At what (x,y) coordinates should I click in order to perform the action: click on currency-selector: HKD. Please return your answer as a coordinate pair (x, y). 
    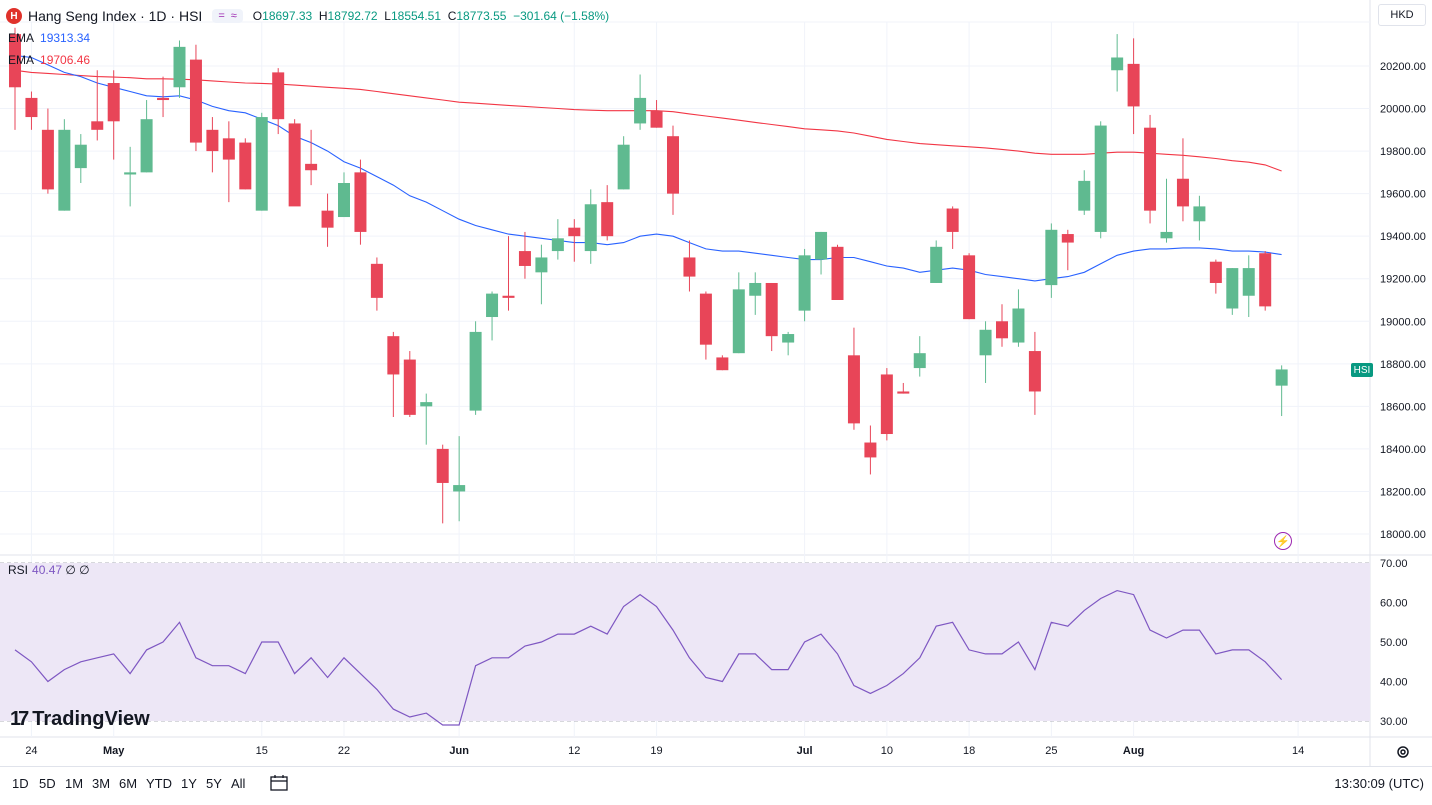
    Looking at the image, I should click on (1402, 15).